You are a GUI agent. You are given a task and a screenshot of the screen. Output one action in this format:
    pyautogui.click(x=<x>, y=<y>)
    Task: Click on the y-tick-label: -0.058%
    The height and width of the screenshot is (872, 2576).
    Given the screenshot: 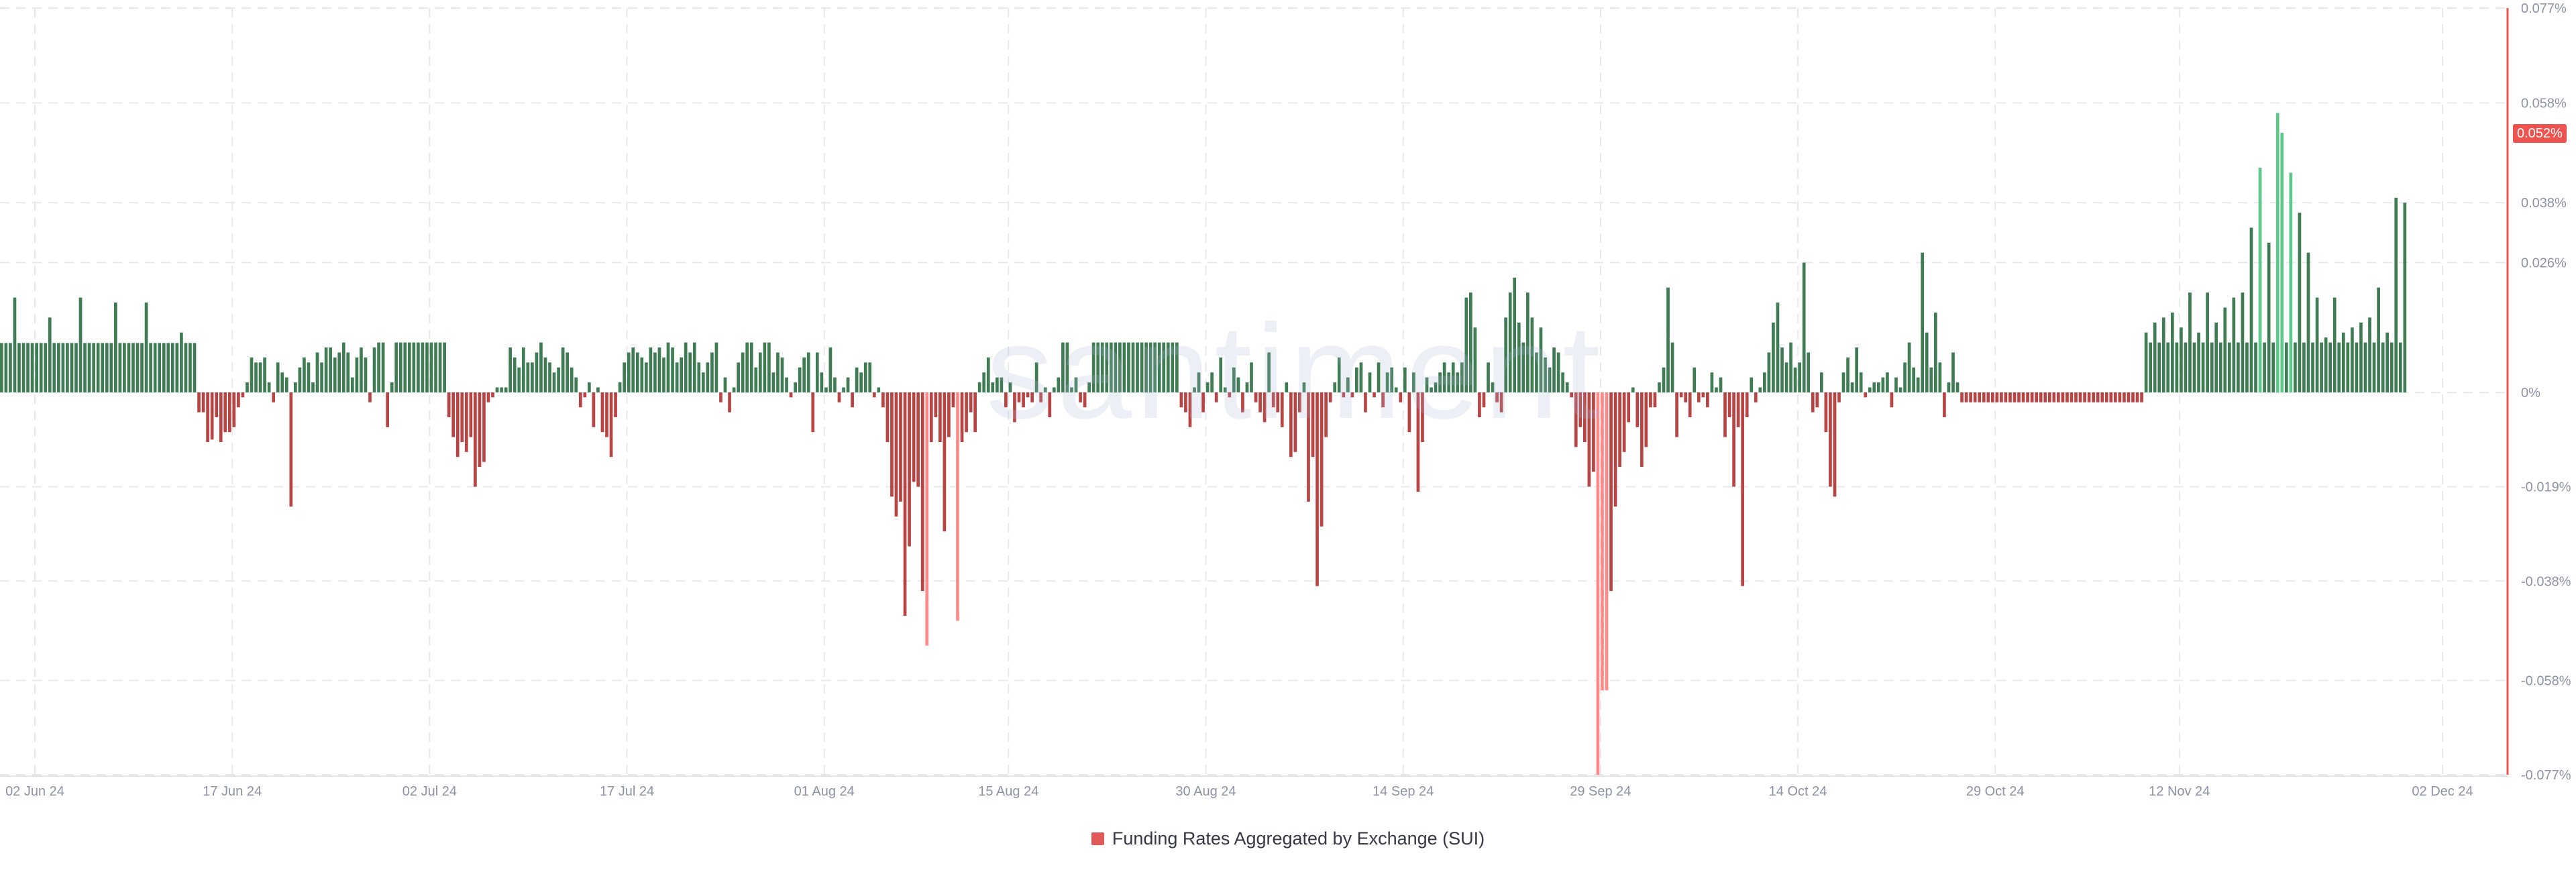 What is the action you would take?
    pyautogui.click(x=2546, y=680)
    